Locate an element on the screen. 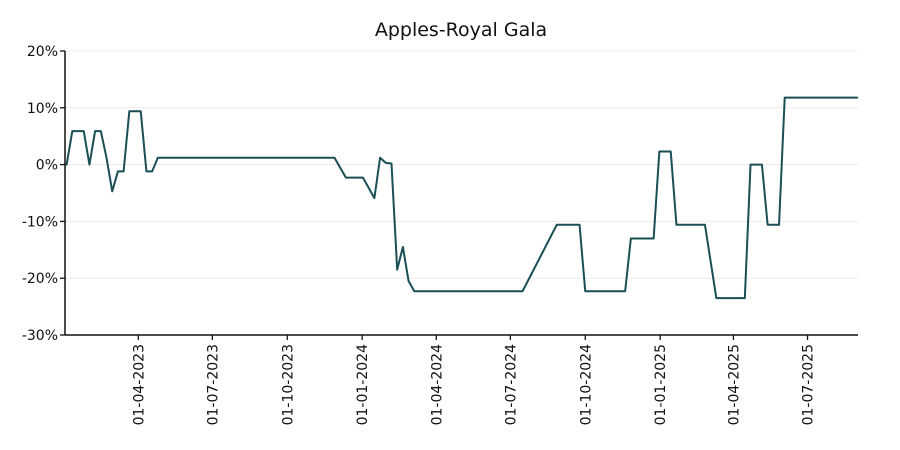 The height and width of the screenshot is (450, 900). y-tick-label: -20% is located at coordinates (40, 279).